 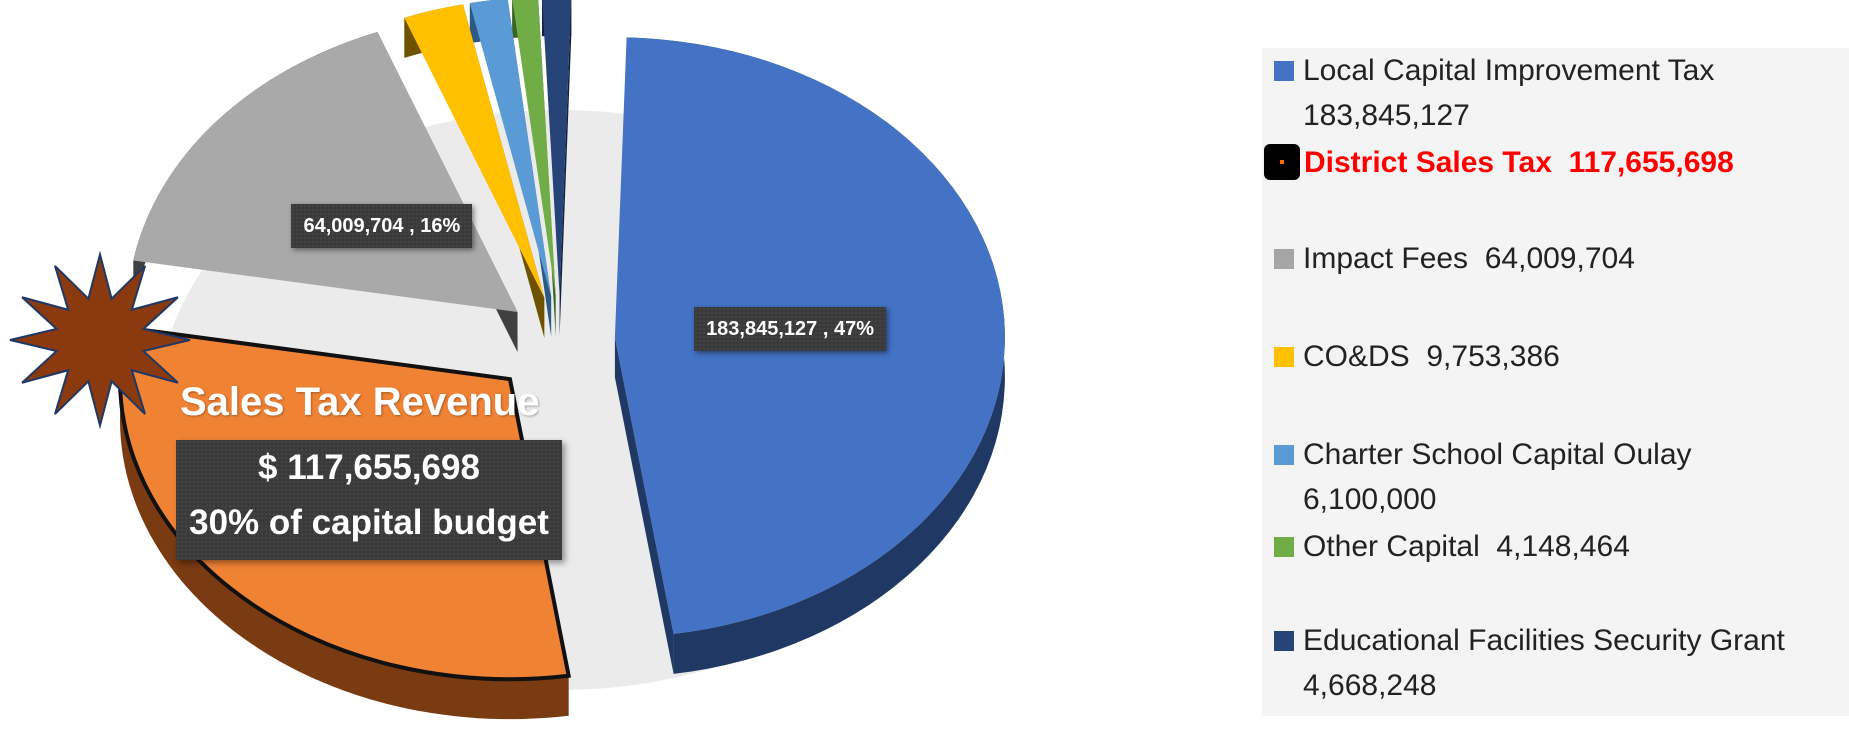 I want to click on callout-box: $ 117,655,698 30% of capital budget, so click(x=369, y=500).